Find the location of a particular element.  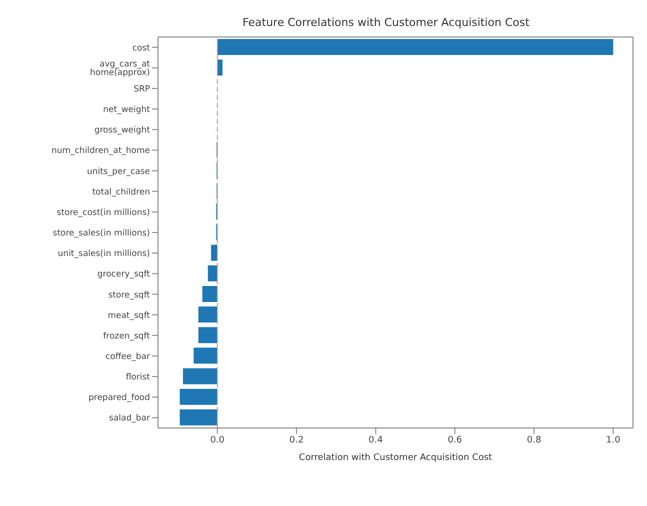

y-tick-label: cost is located at coordinates (141, 48).